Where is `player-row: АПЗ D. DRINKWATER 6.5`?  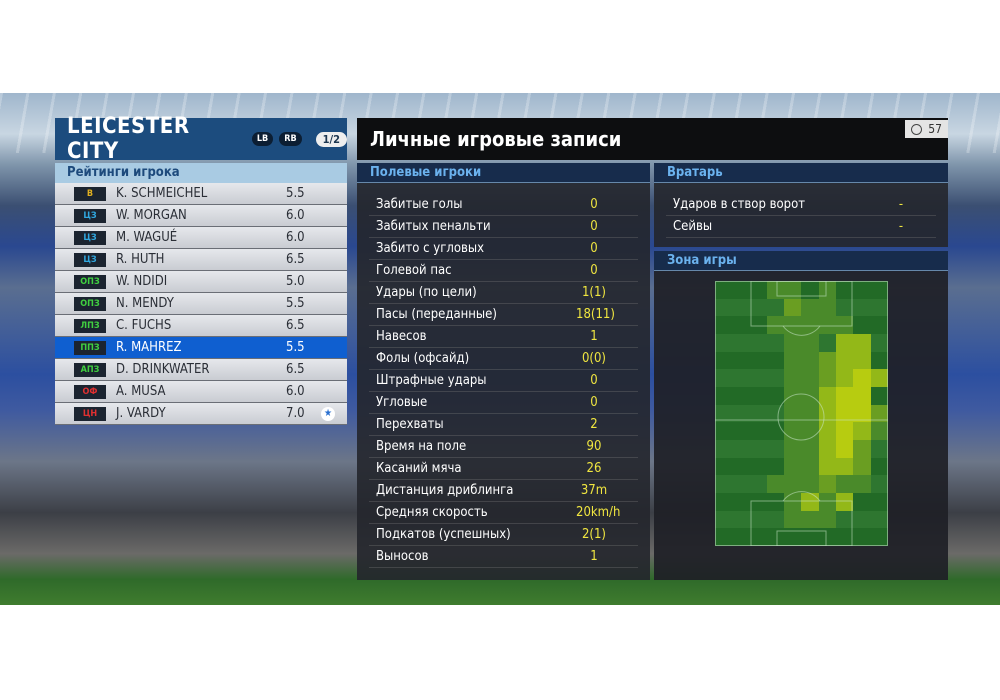
player-row: АПЗ D. DRINKWATER 6.5 is located at coordinates (201, 370).